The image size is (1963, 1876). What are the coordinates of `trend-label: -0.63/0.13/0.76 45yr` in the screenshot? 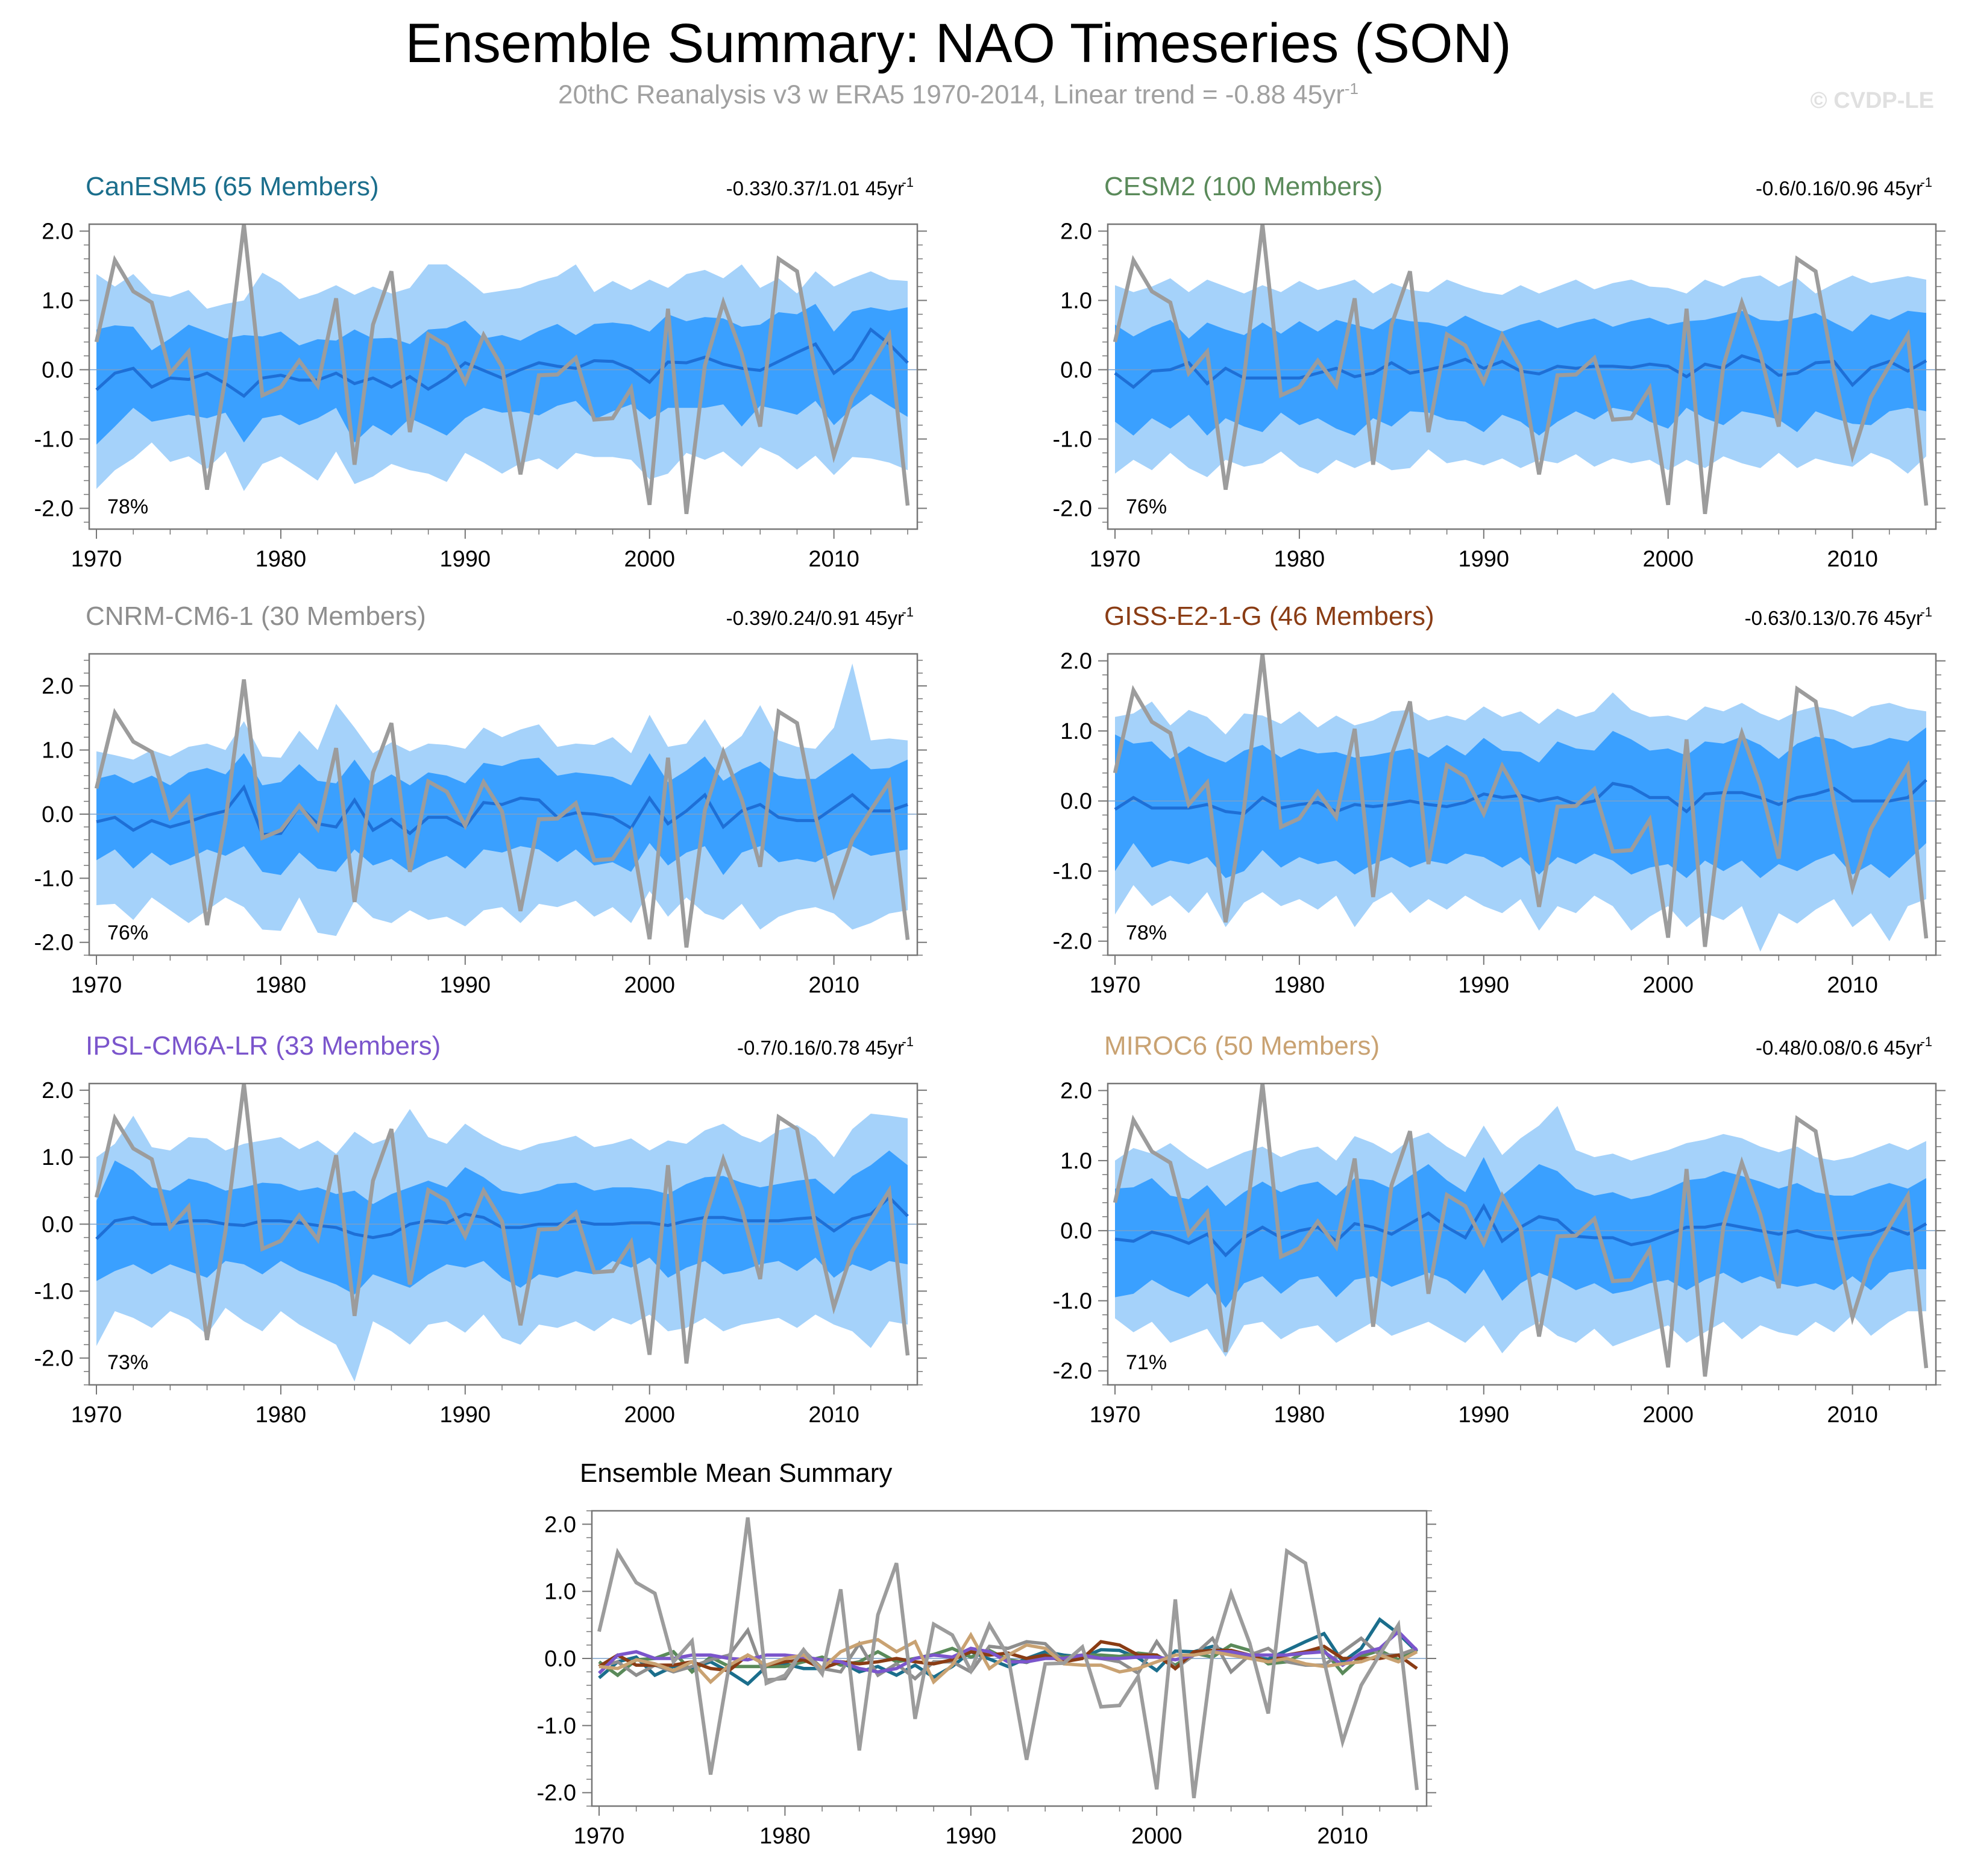 It's located at (1834, 618).